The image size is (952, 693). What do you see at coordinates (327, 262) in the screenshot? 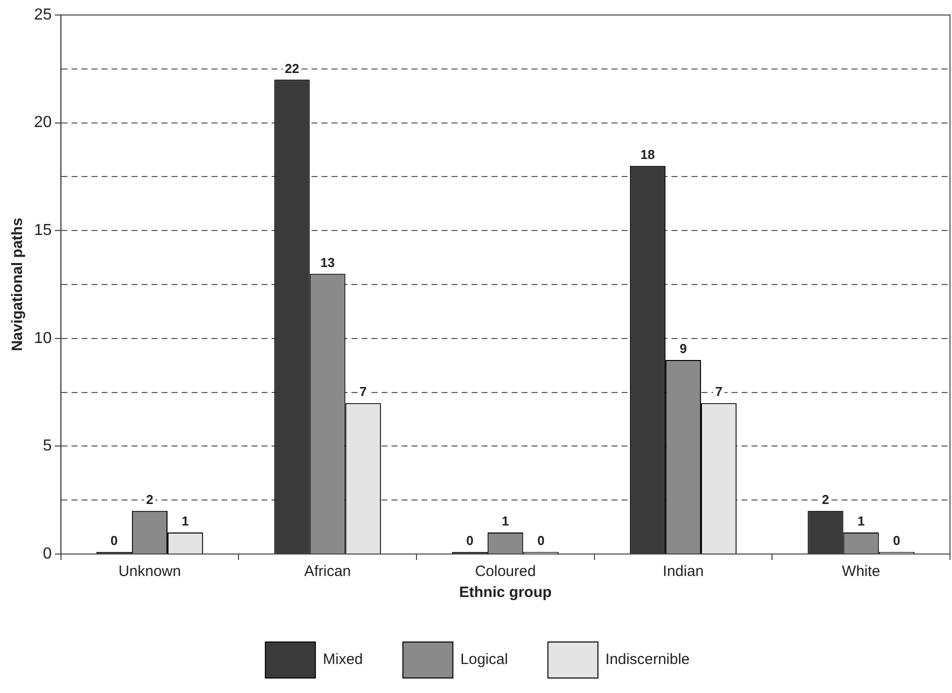
I see `data-label: 13` at bounding box center [327, 262].